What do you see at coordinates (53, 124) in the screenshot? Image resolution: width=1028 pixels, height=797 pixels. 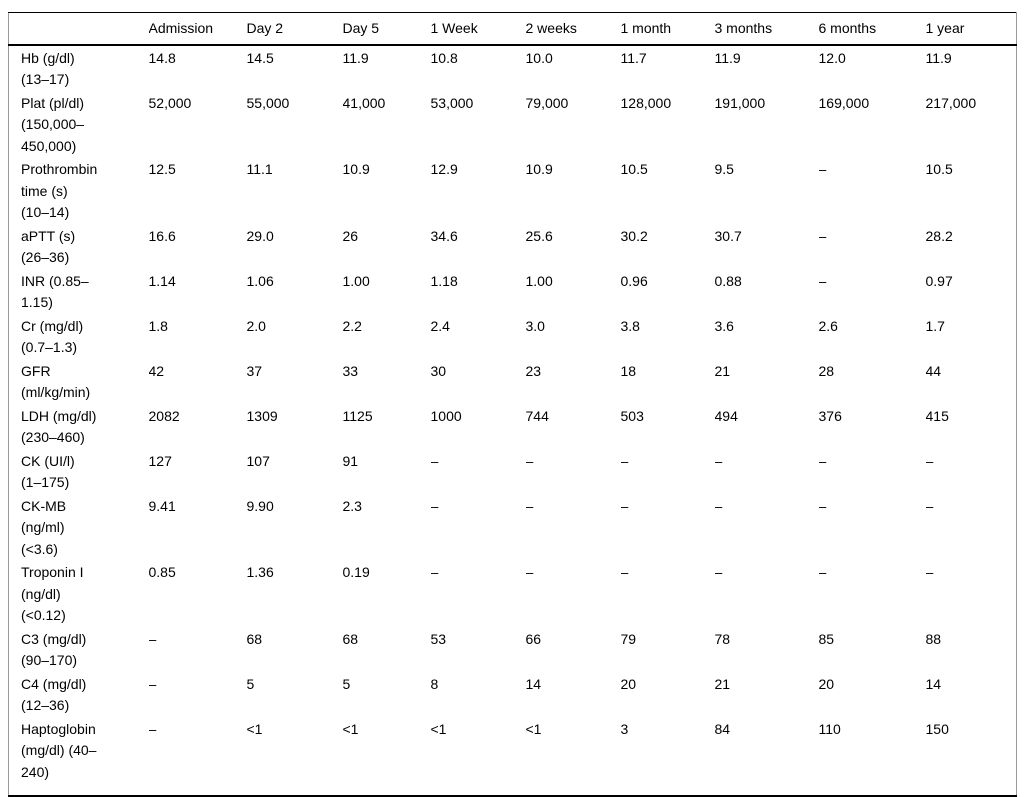 I see `row-label: Plat (pl/dl) (150,000– 450,000)` at bounding box center [53, 124].